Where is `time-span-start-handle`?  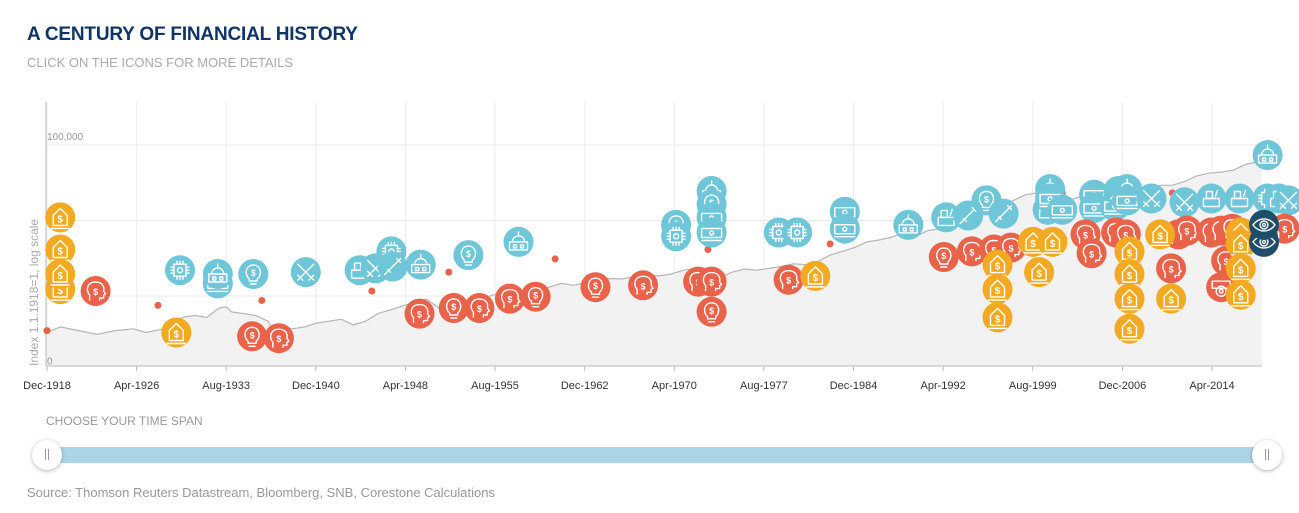 time-span-start-handle is located at coordinates (47, 455).